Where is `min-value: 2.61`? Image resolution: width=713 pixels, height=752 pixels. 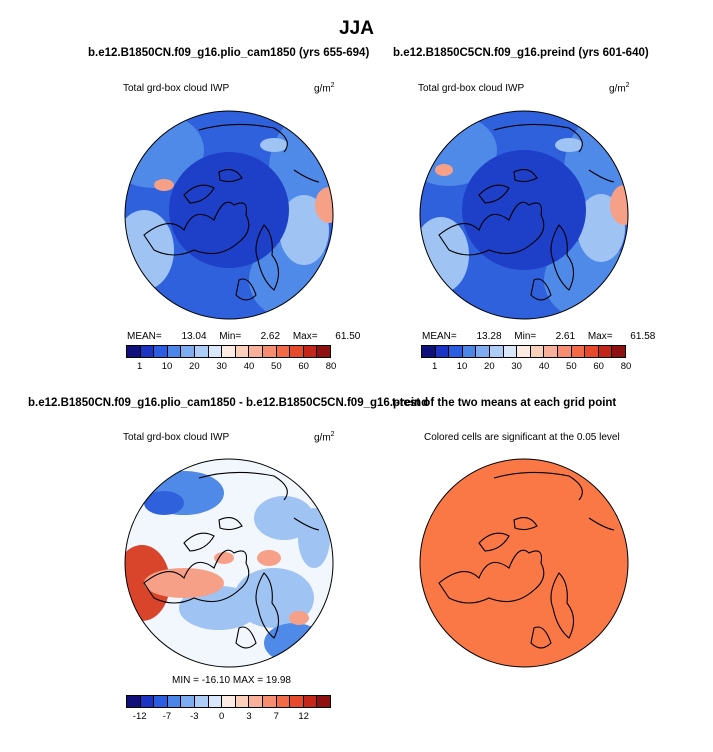
min-value: 2.61 is located at coordinates (565, 336).